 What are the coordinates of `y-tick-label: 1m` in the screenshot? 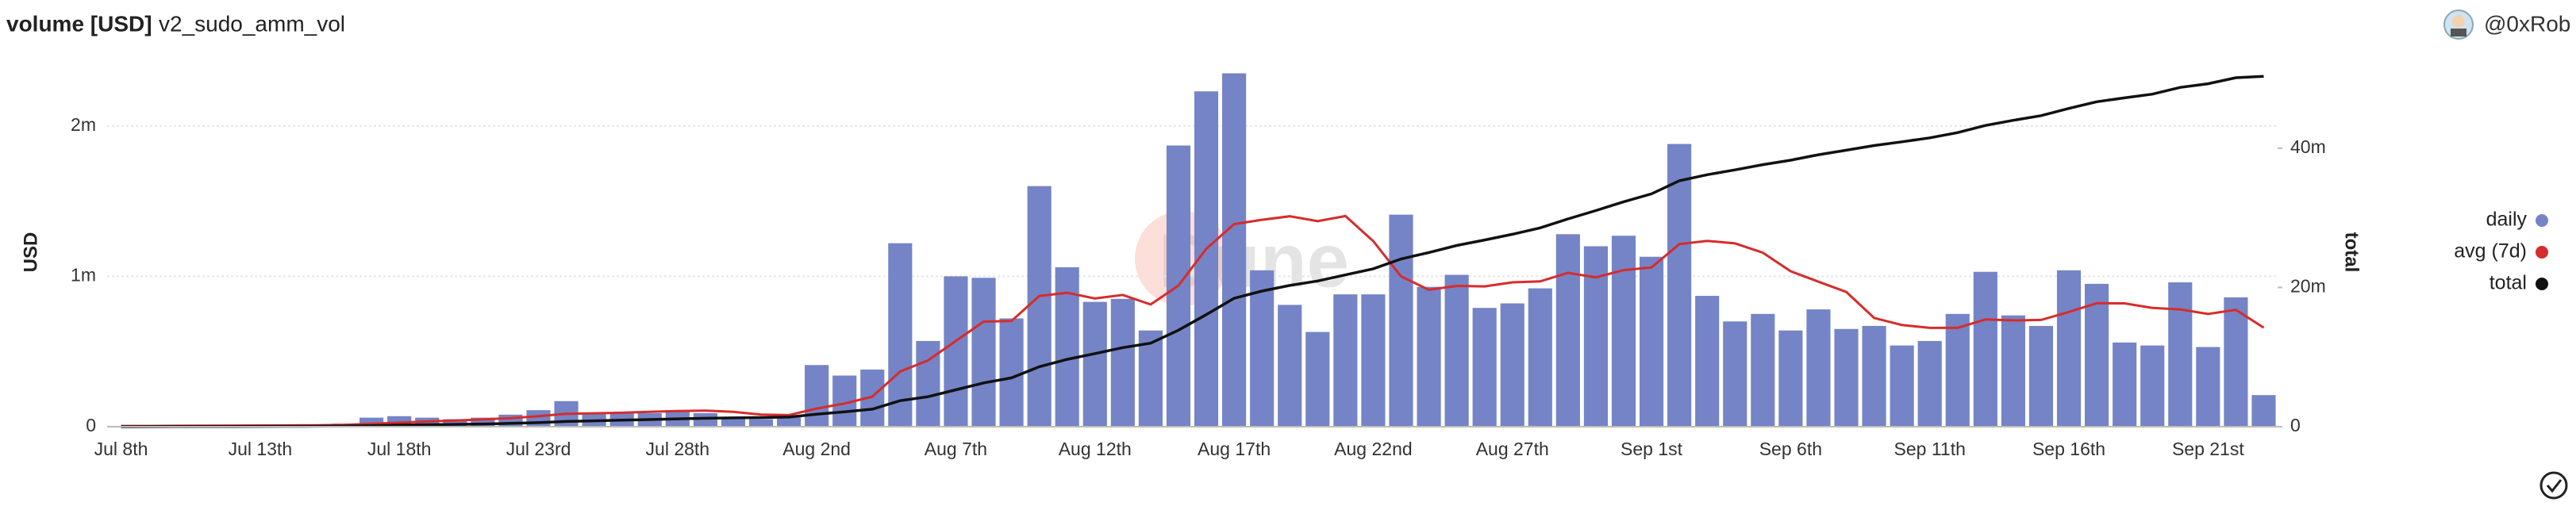 It's located at (83, 274).